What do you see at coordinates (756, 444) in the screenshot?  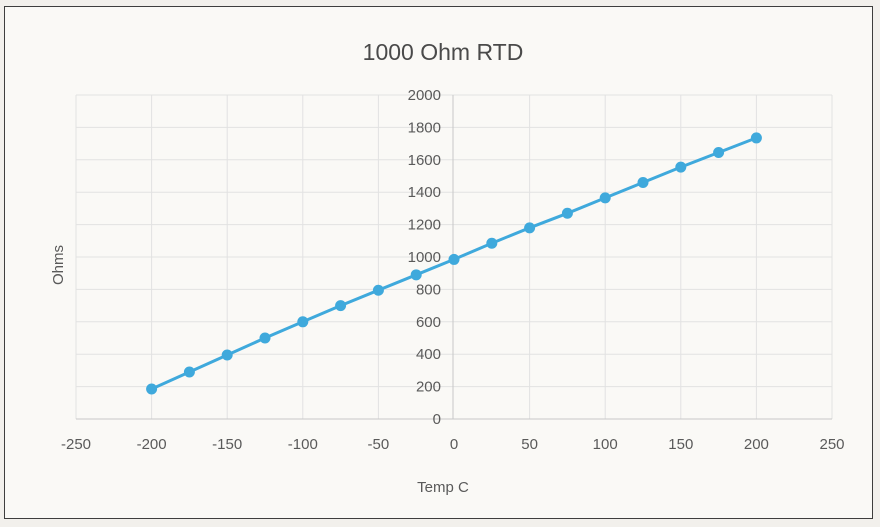 I see `x-tick-label: 200` at bounding box center [756, 444].